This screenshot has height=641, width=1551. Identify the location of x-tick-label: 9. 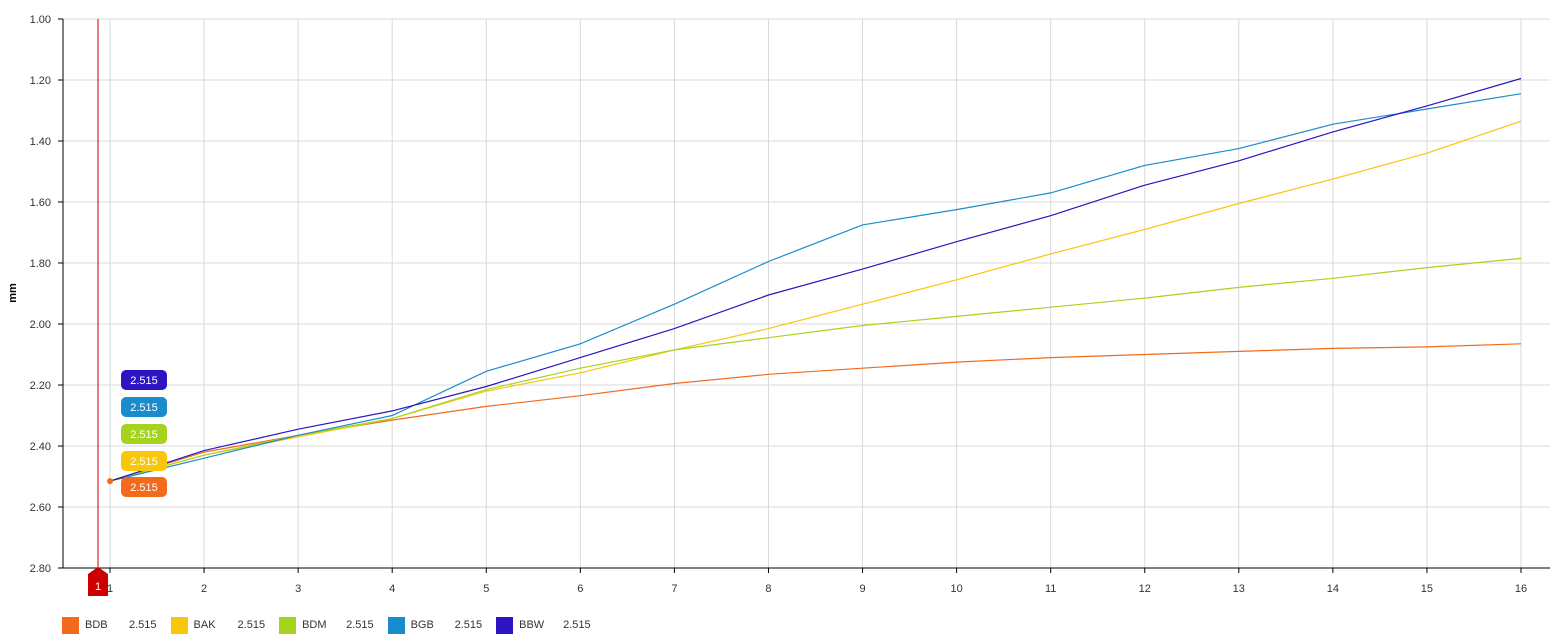
(862, 589).